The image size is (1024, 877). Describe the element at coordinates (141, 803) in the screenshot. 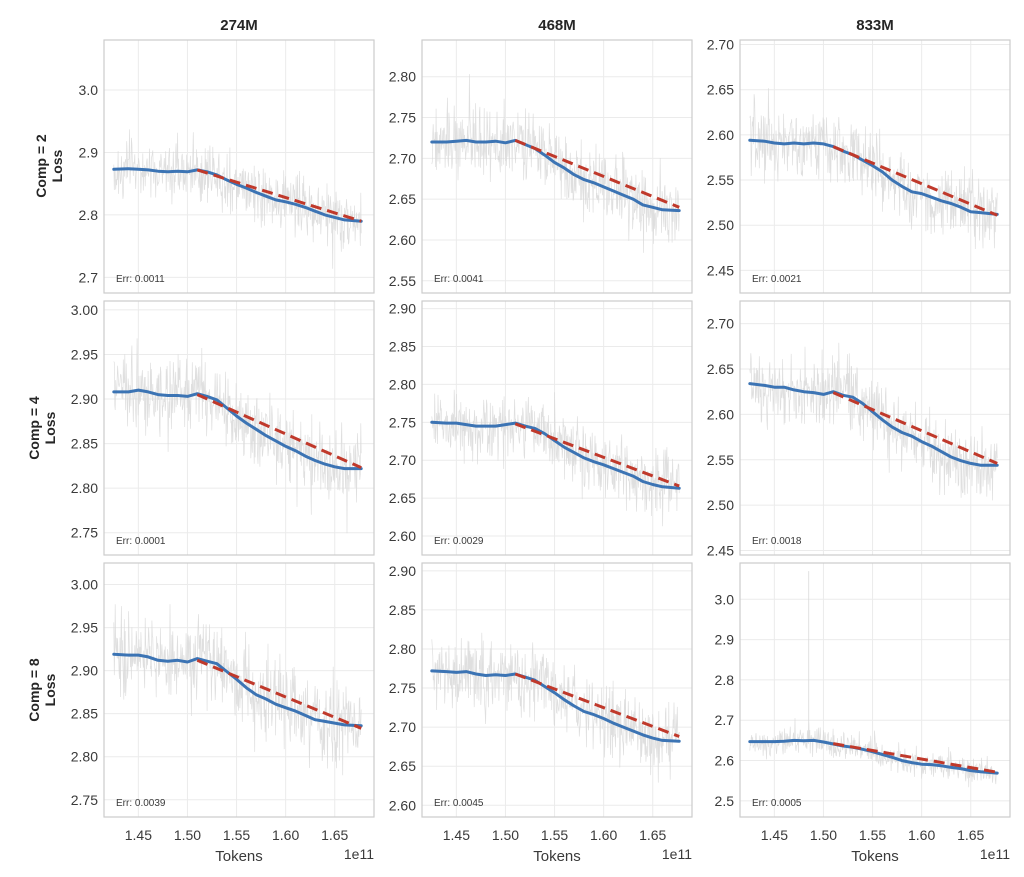

I see `error-annotation: Err: 0.0039` at that location.